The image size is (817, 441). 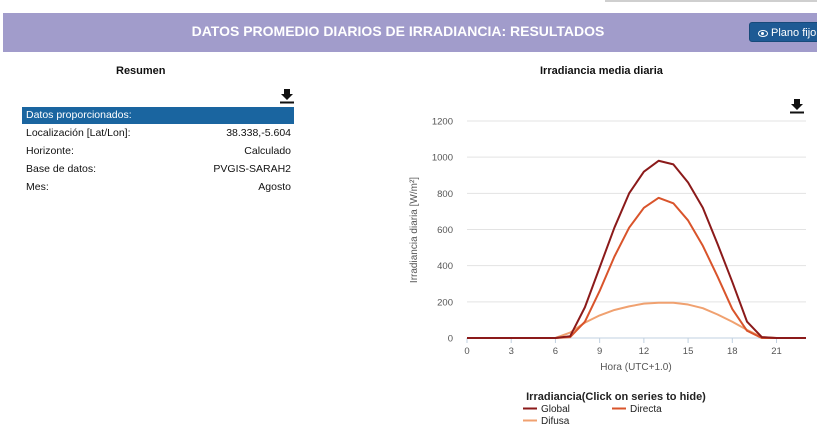 I want to click on summary-row-horizon: Horizonte: Calculado, so click(x=158, y=151).